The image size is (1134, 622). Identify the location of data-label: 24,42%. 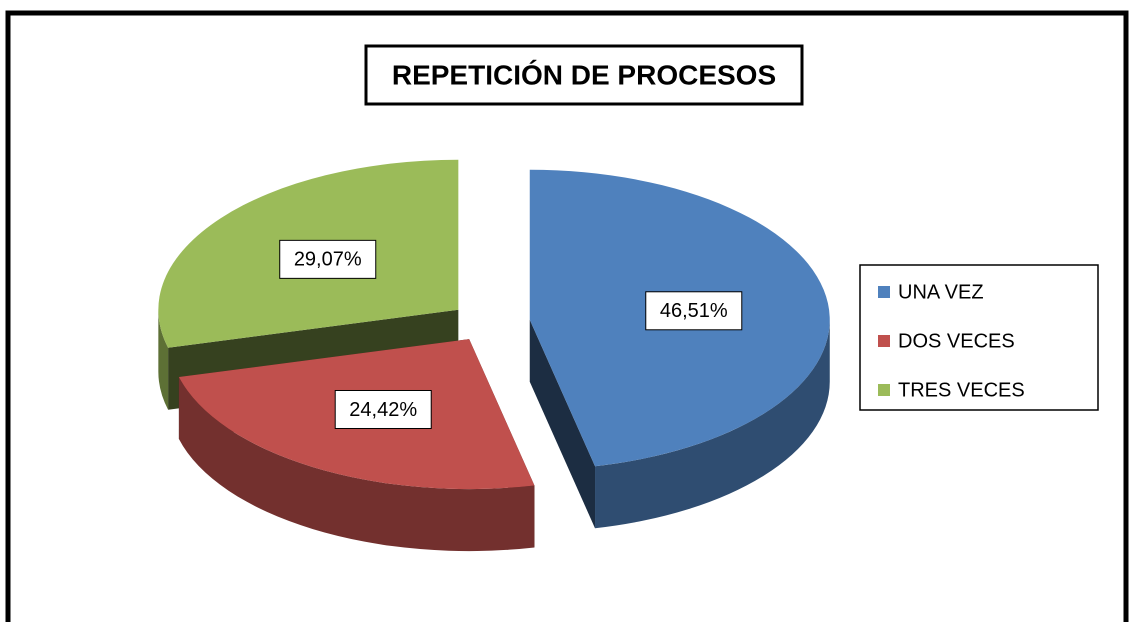
(383, 410).